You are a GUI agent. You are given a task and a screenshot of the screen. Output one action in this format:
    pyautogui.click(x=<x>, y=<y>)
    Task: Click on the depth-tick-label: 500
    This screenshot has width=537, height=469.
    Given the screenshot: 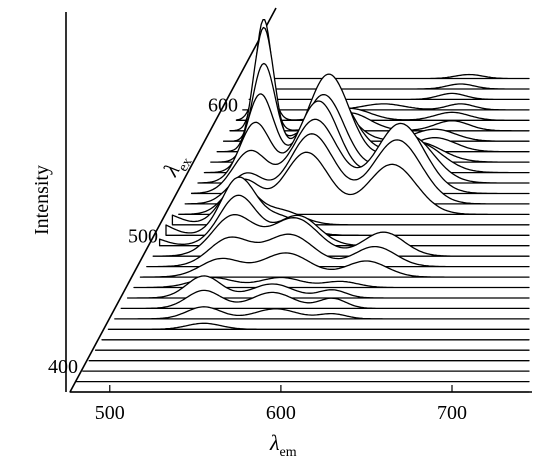 What is the action you would take?
    pyautogui.click(x=143, y=236)
    